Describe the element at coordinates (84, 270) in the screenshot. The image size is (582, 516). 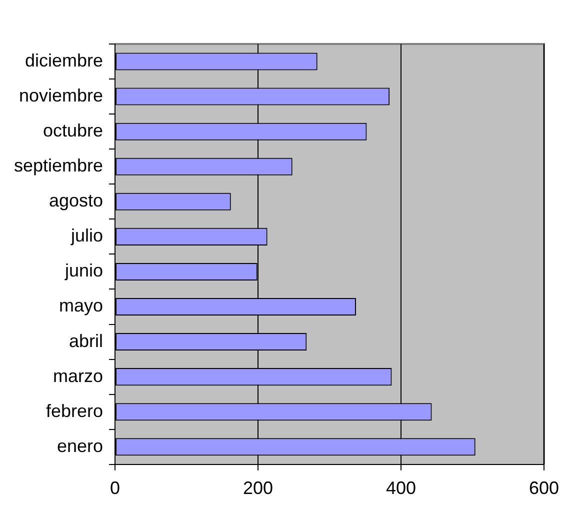
I see `y-tick-label: junio` at that location.